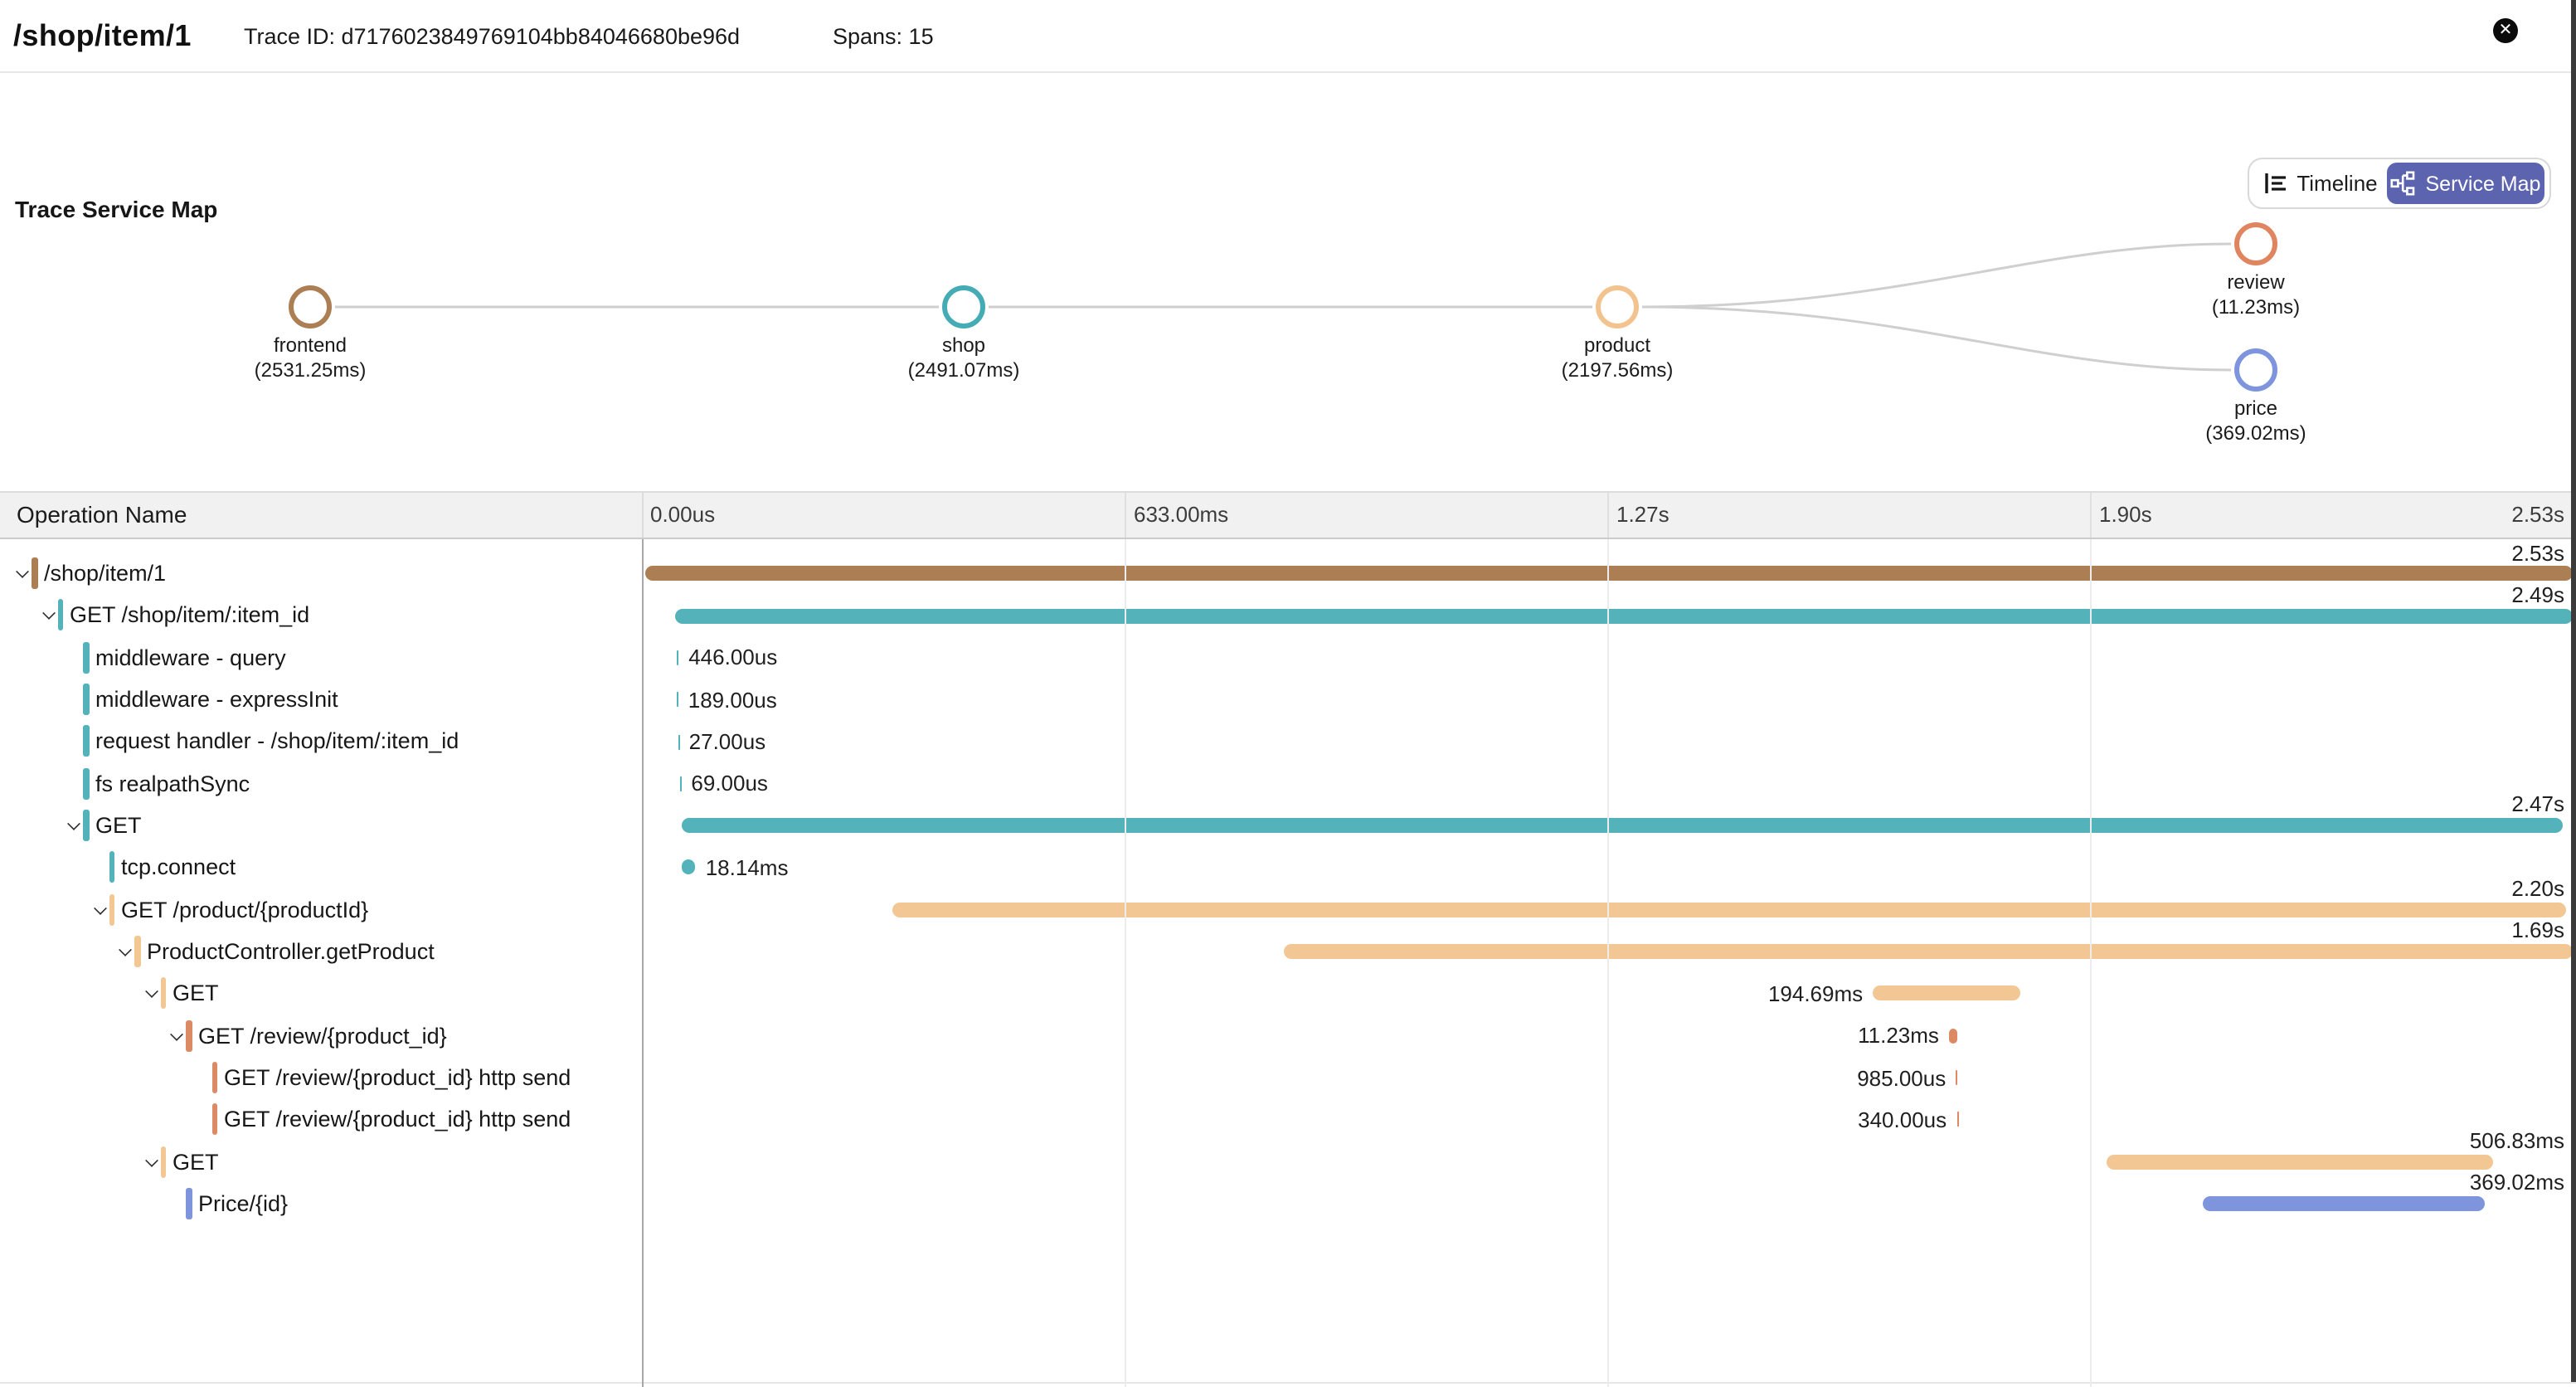  What do you see at coordinates (2255, 370) in the screenshot?
I see `service-map-node-price` at bounding box center [2255, 370].